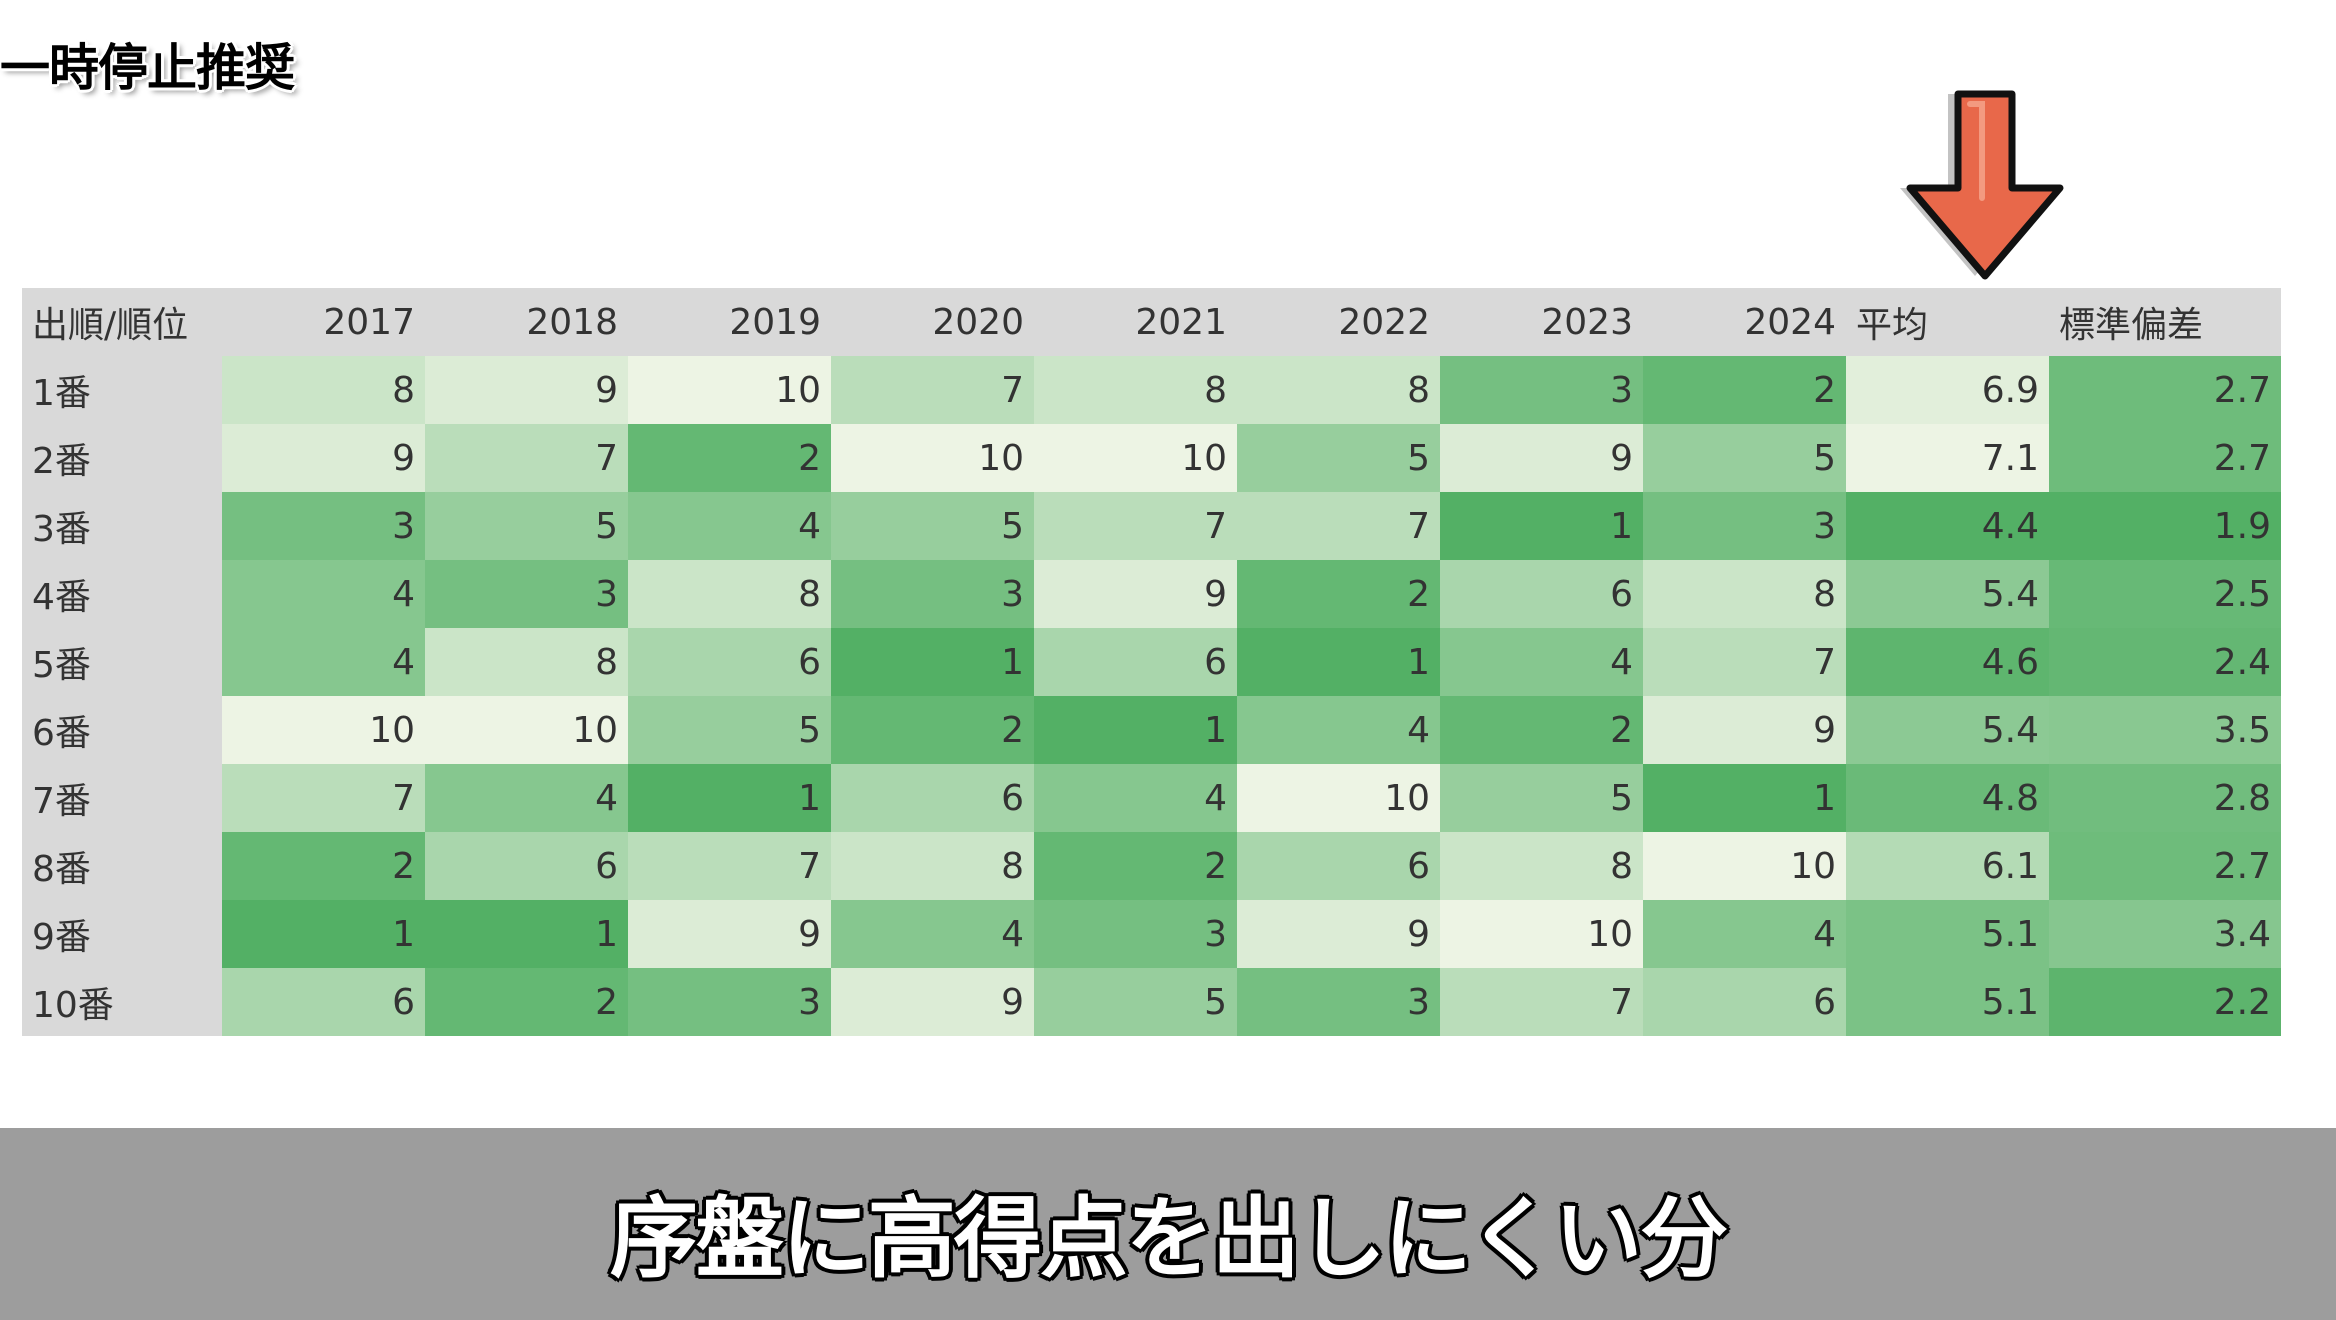 The height and width of the screenshot is (1320, 2336). What do you see at coordinates (2165, 1002) in the screenshot?
I see `std-dev-cell: 2.2` at bounding box center [2165, 1002].